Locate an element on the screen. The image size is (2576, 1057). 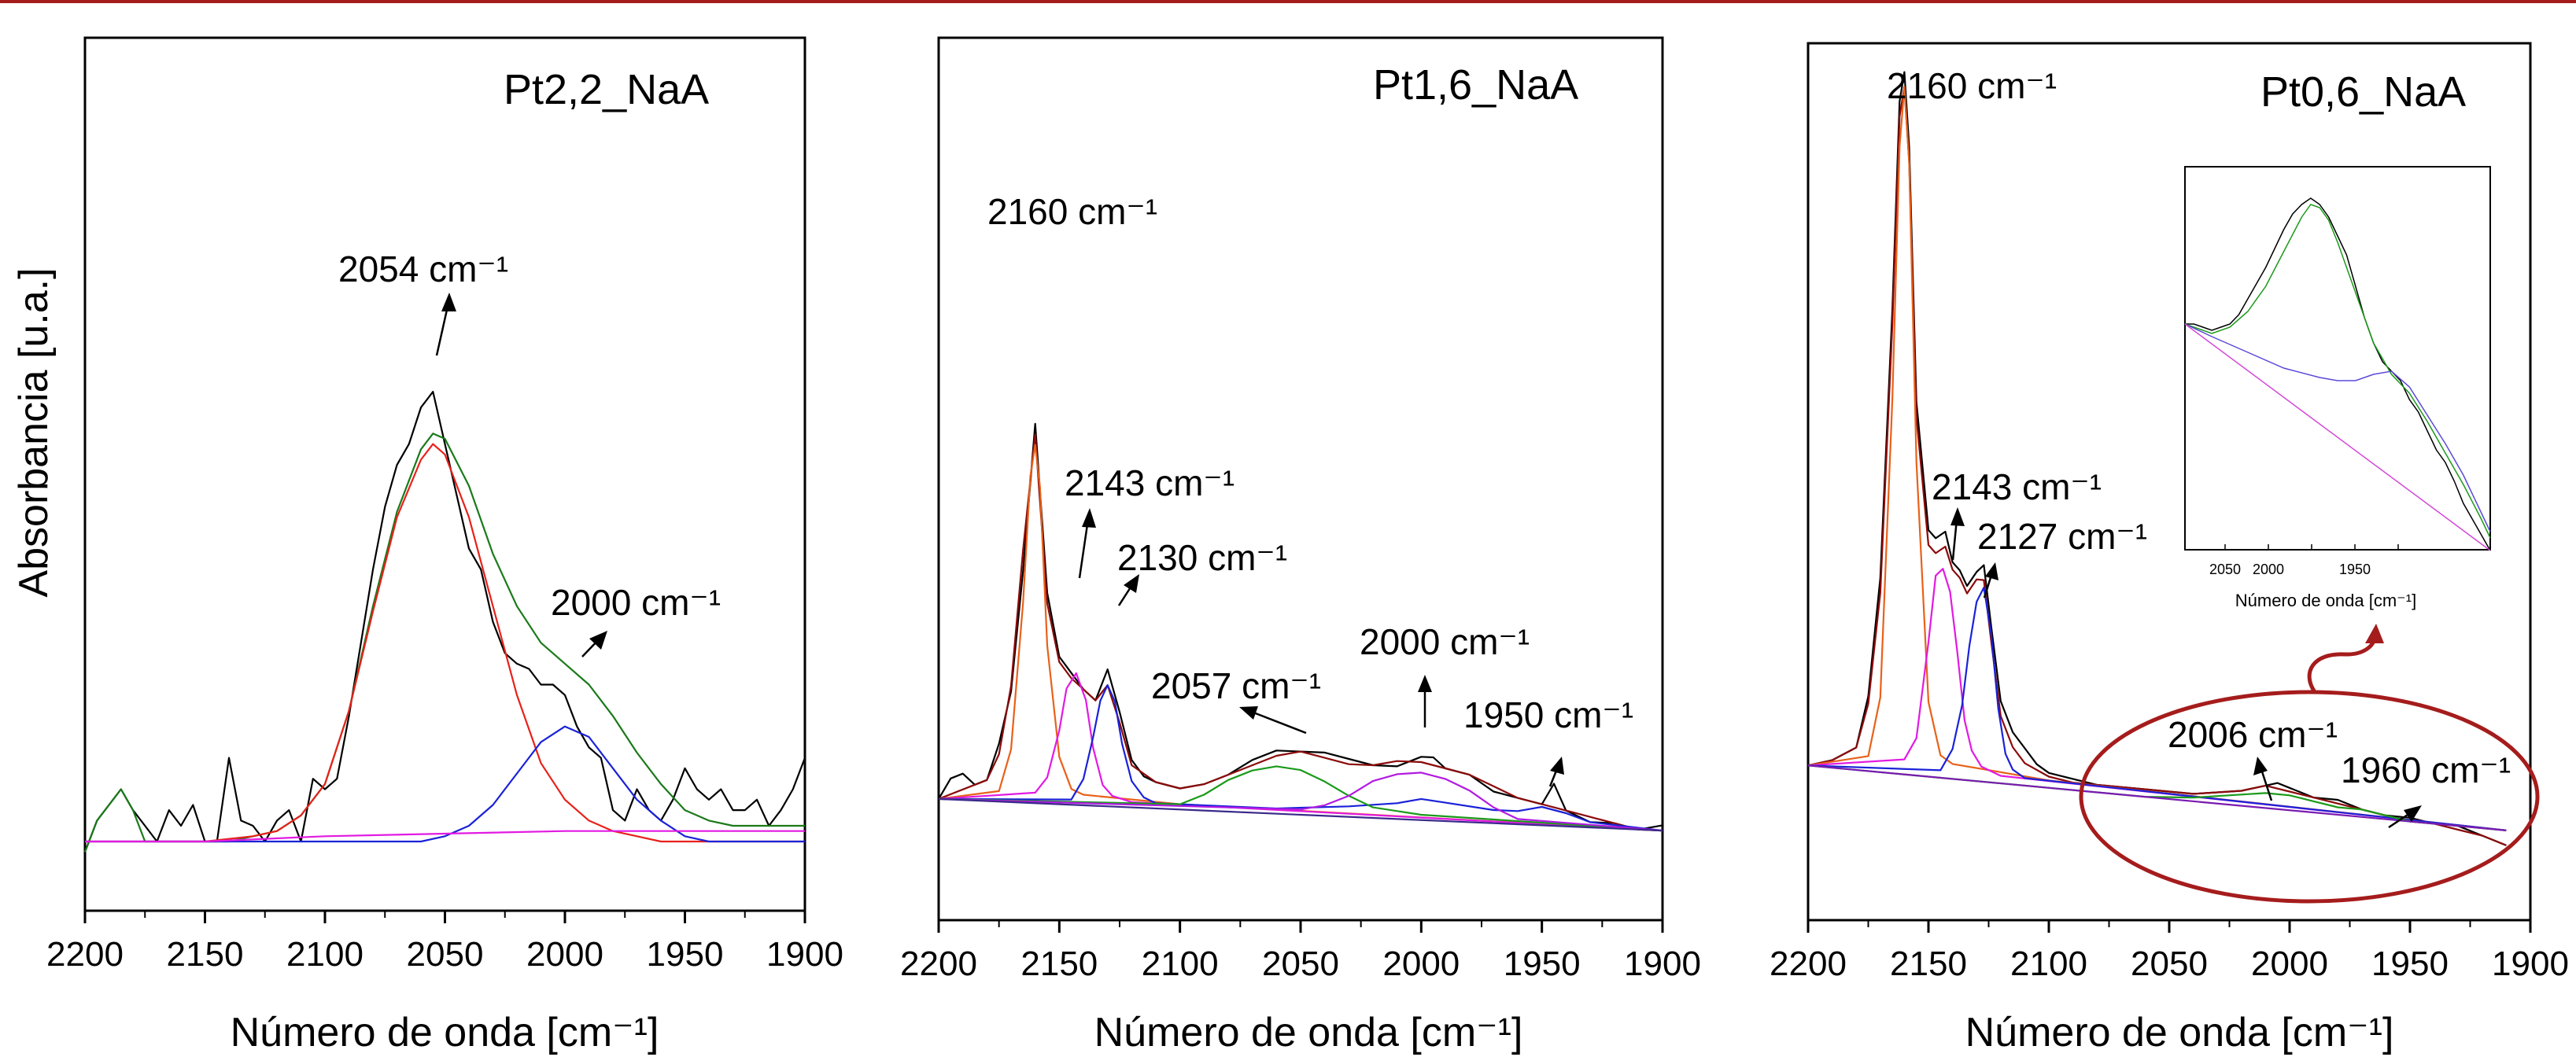
top-accent-bar is located at coordinates (1288, 1).